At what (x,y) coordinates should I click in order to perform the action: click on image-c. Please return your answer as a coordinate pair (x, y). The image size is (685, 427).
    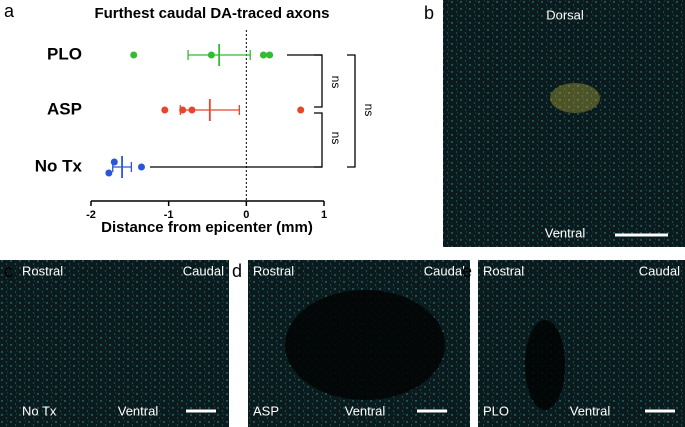
    Looking at the image, I should click on (114, 343).